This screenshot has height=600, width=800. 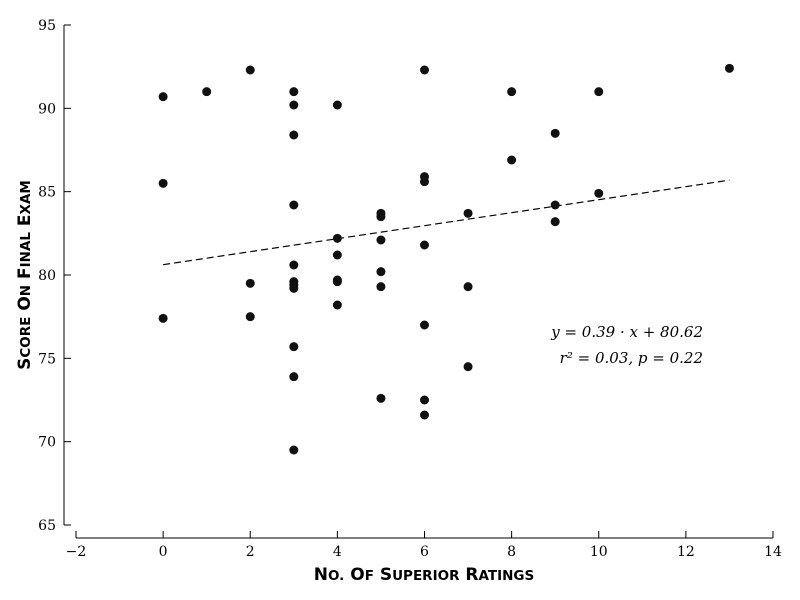 I want to click on regression-equation: y = 0.39 · x + 80.62, so click(x=626, y=332).